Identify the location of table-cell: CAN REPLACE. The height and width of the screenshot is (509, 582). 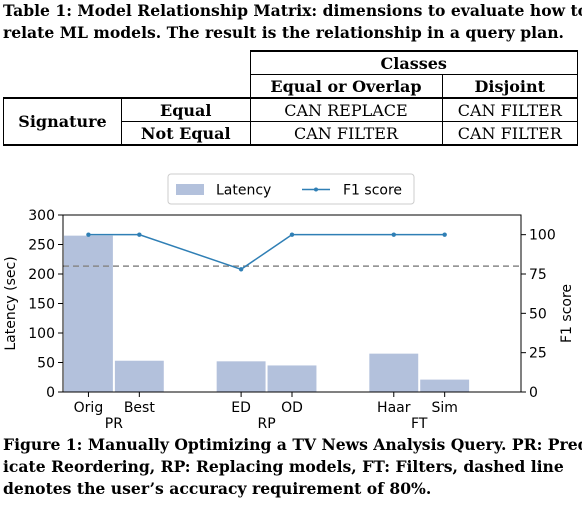
(346, 110).